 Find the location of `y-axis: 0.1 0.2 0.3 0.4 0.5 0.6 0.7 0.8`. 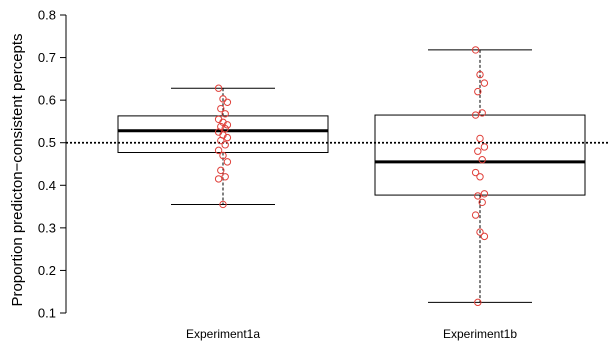

y-axis: 0.1 0.2 0.3 0.4 0.5 0.6 0.7 0.8 is located at coordinates (52, 164).